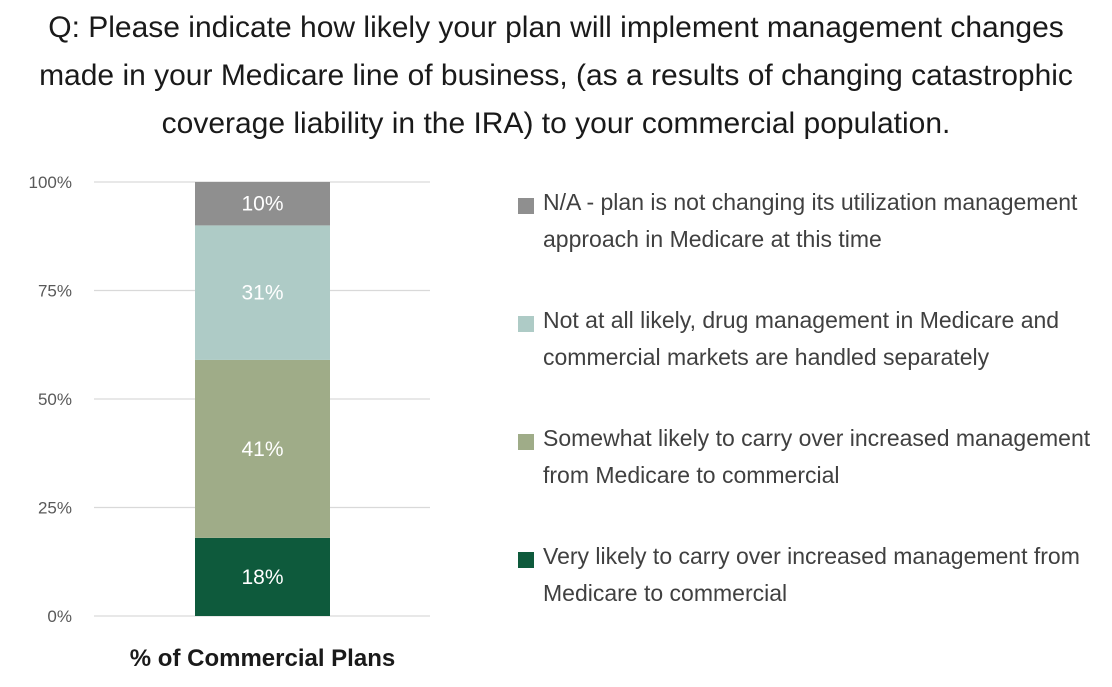 The width and height of the screenshot is (1112, 687). I want to click on data-label: 18%, so click(262, 577).